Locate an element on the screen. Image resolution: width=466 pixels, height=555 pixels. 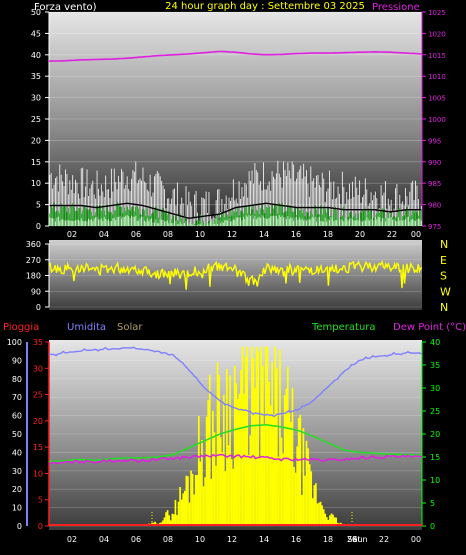
tick-label-pressure: 975 is located at coordinates (434, 227).